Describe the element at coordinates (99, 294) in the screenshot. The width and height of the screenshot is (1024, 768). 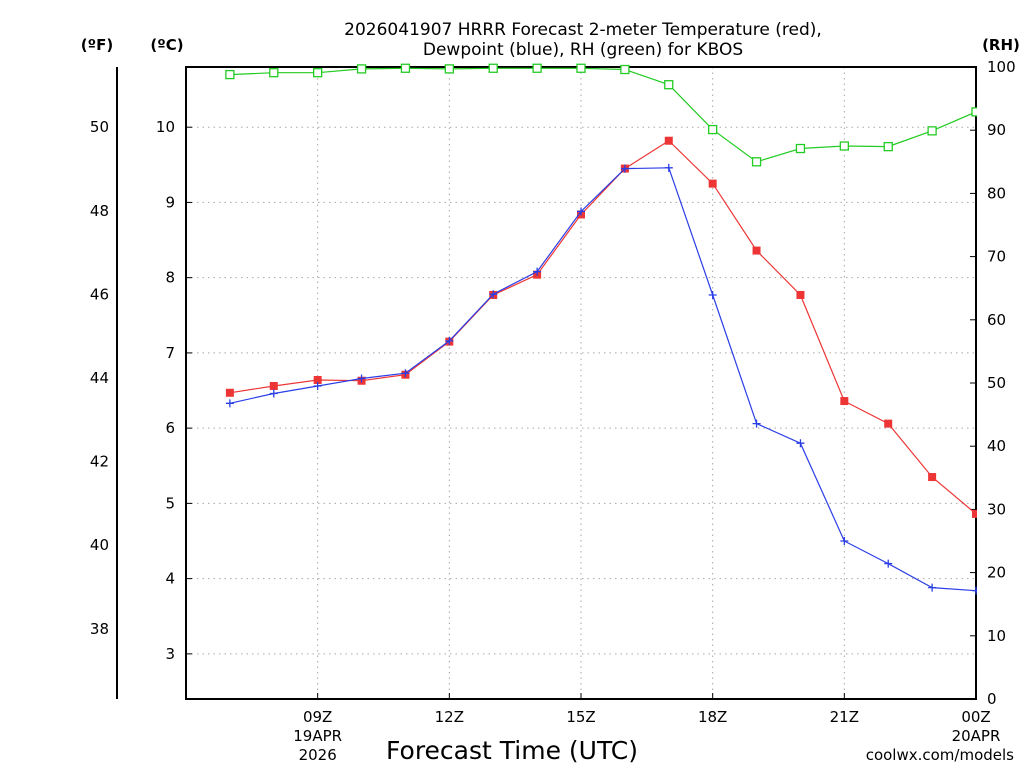
I see `fahrenheit-tick-label: 46` at that location.